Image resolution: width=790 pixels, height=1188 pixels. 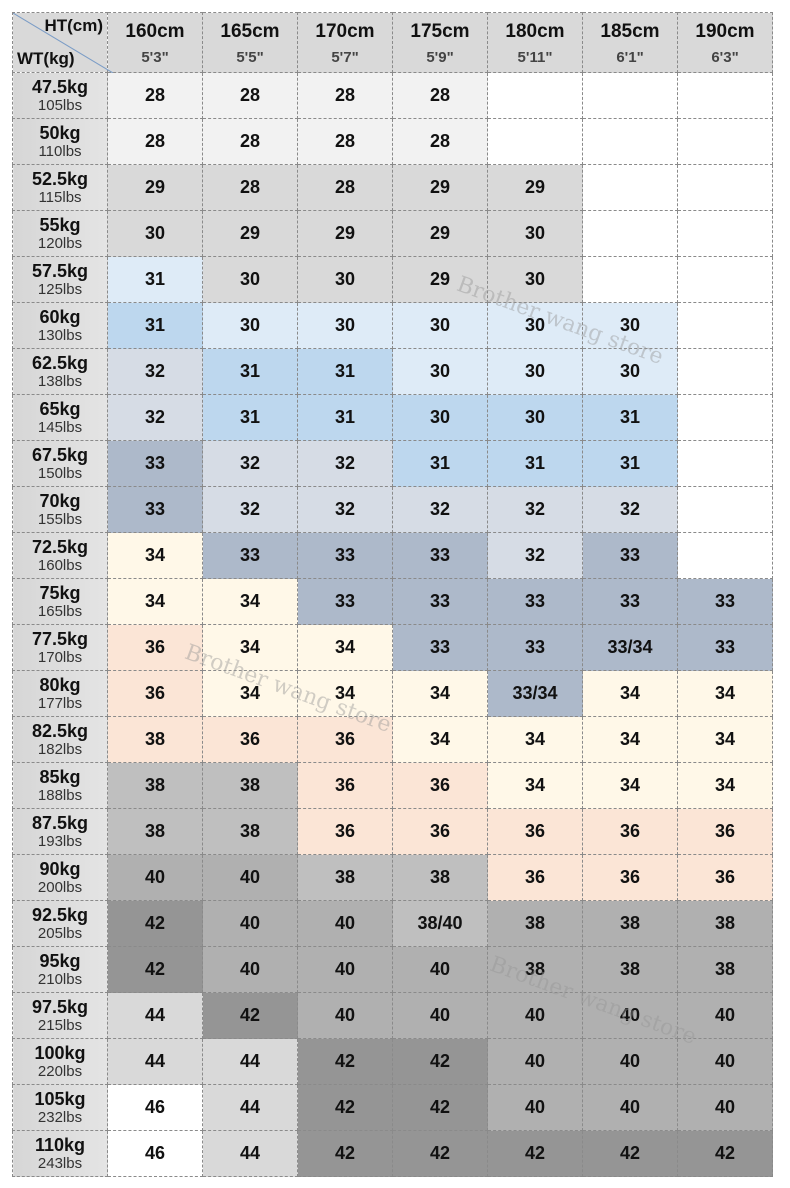 I want to click on weight-kg: 75kg, so click(x=60, y=592).